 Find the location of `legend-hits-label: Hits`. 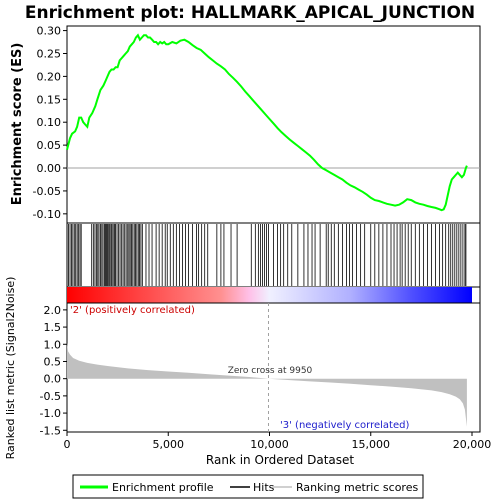

legend-hits-label: Hits is located at coordinates (264, 487).